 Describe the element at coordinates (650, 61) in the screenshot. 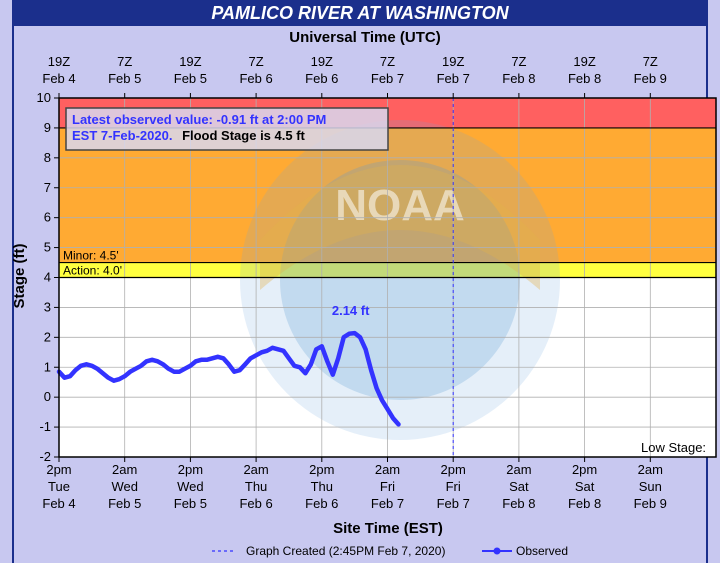

I see `top-tick-label-9: 7Z` at that location.